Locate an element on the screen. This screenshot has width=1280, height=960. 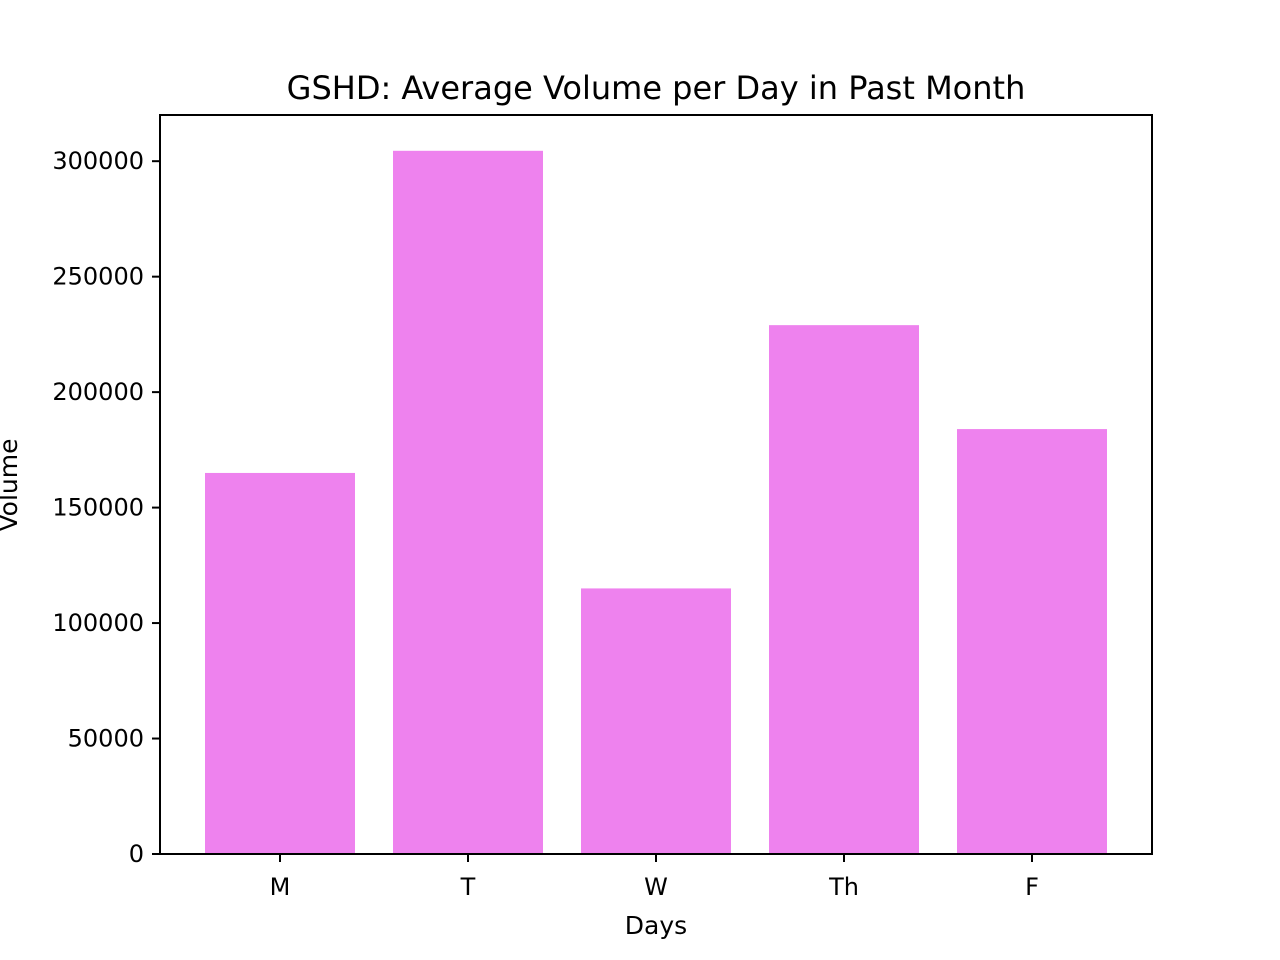
x-tick-label: F is located at coordinates (1032, 887).